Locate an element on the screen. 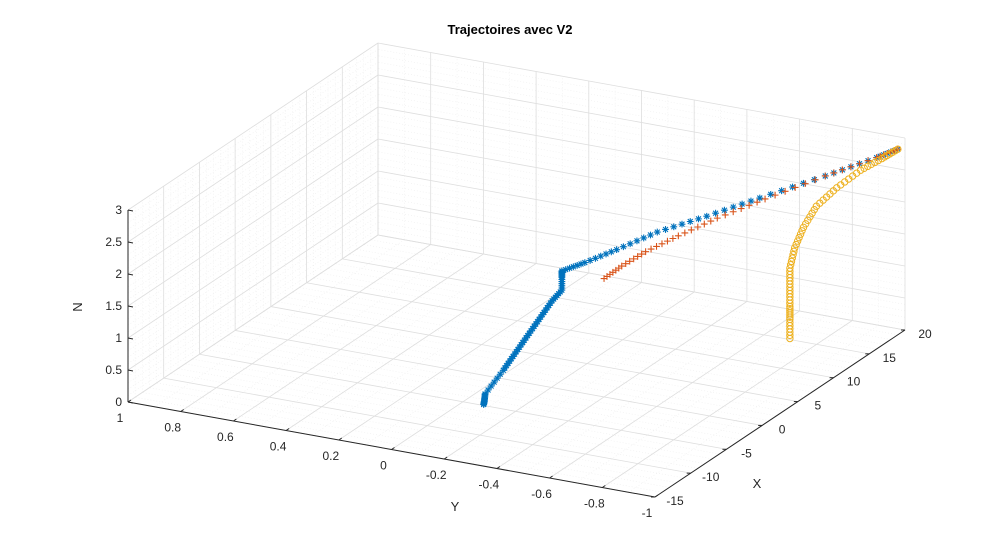  x-tick-label: 10 is located at coordinates (854, 382).